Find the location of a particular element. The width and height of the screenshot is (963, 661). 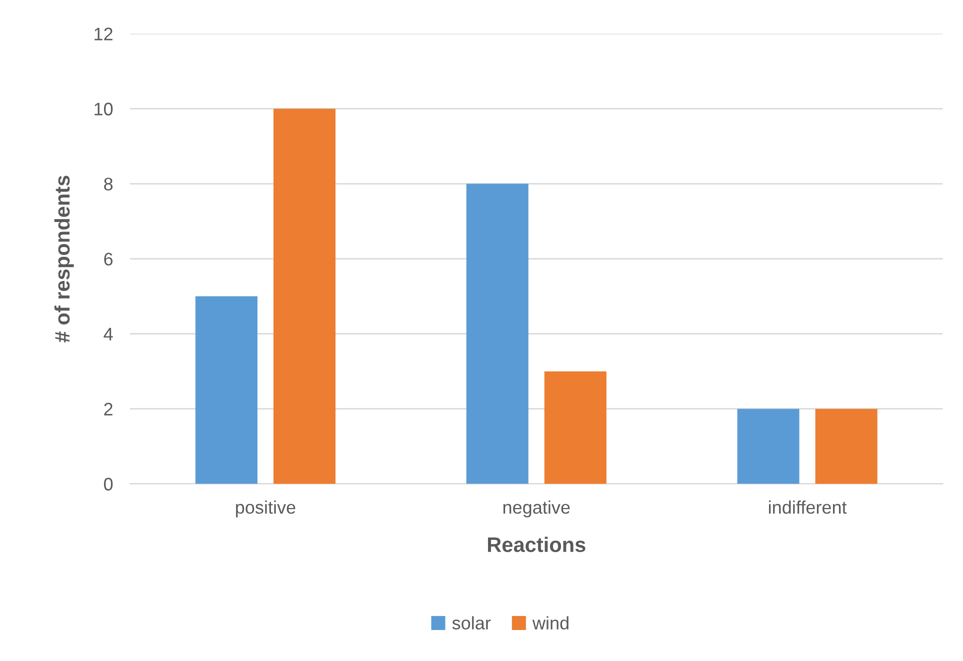

x-tick-label: indifferent is located at coordinates (808, 507).